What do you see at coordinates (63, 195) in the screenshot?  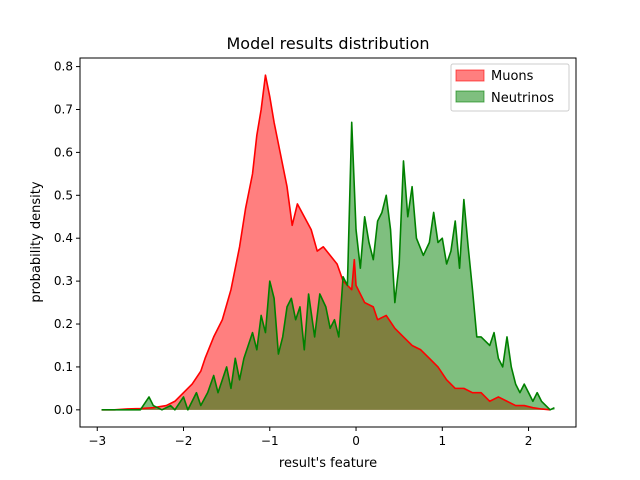 I see `y-tick-label: 0.5` at bounding box center [63, 195].